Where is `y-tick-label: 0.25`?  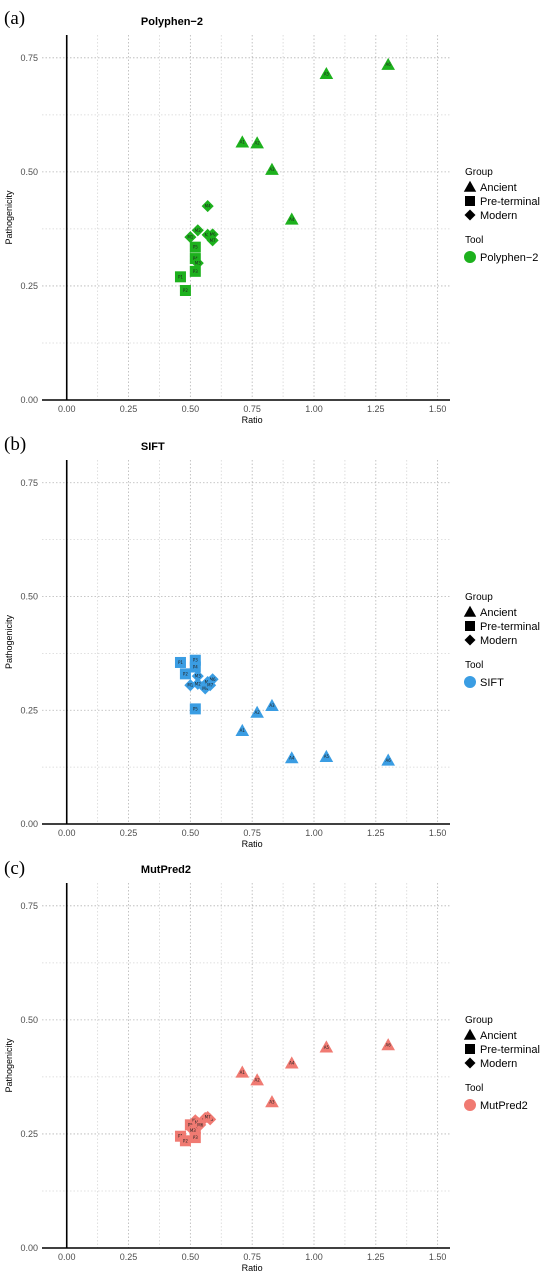
y-tick-label: 0.25 is located at coordinates (29, 1134).